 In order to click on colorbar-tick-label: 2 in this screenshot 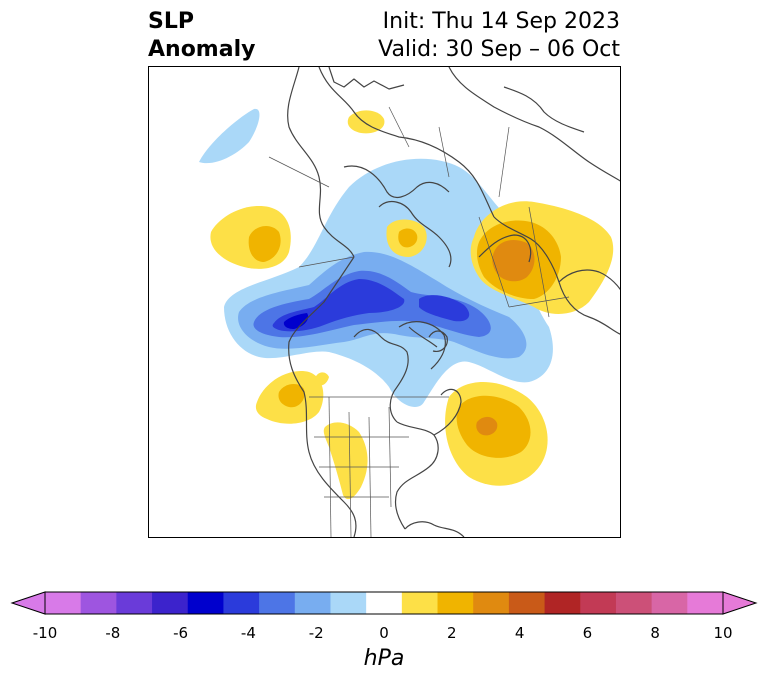, I will do `click(452, 633)`.